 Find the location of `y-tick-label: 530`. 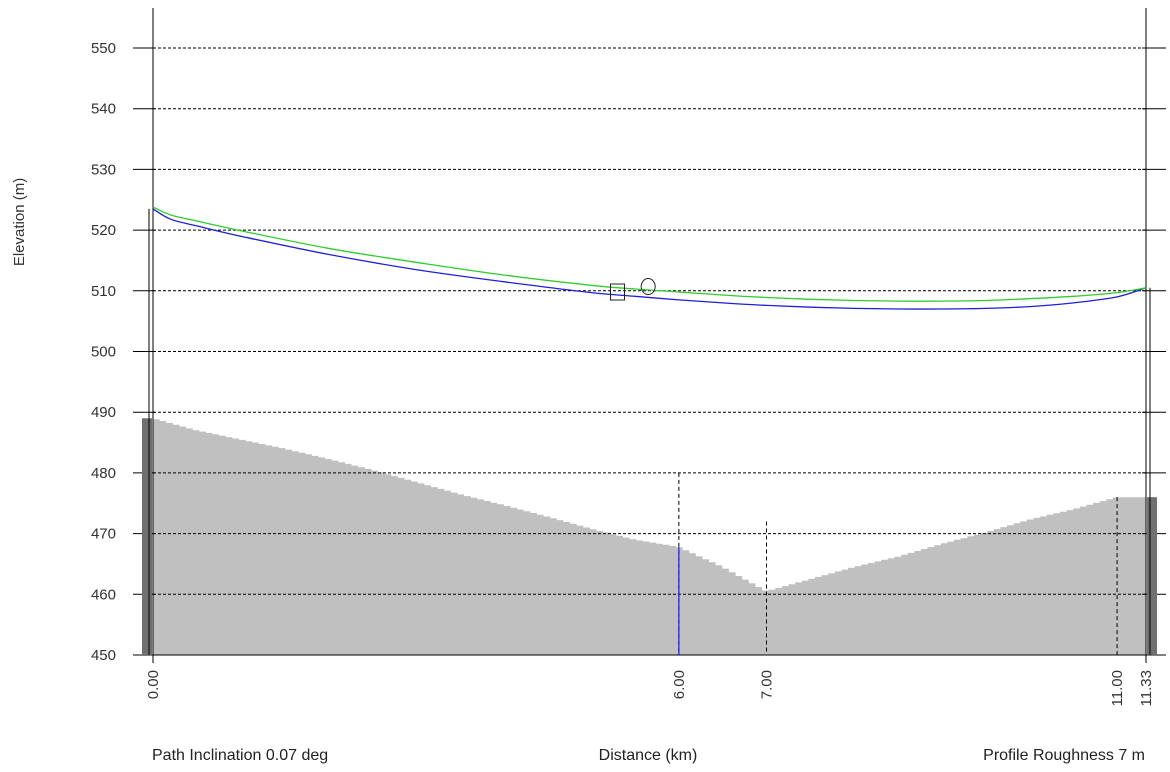

y-tick-label: 530 is located at coordinates (103, 169).